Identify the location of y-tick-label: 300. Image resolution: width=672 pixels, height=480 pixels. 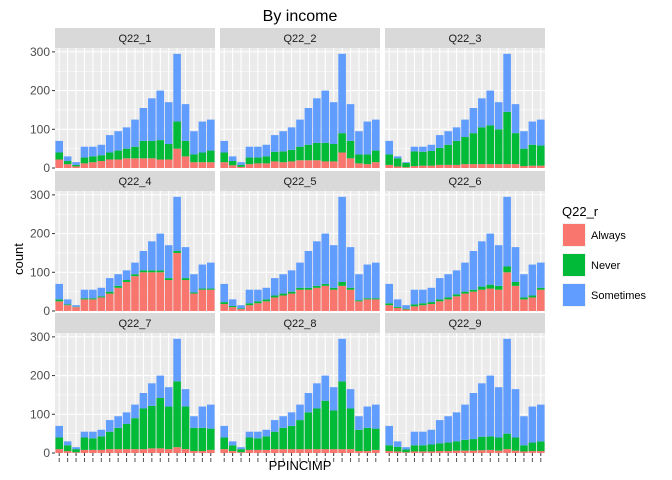
(40, 337).